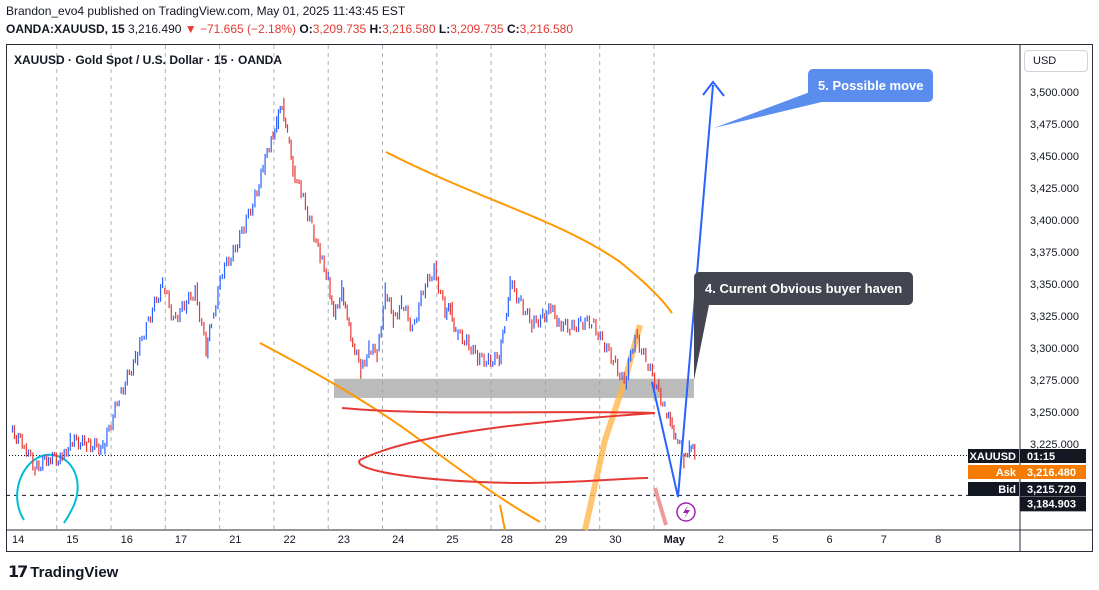 Image resolution: width=1099 pixels, height=590 pixels. What do you see at coordinates (498, 446) in the screenshot?
I see `red-scribble` at bounding box center [498, 446].